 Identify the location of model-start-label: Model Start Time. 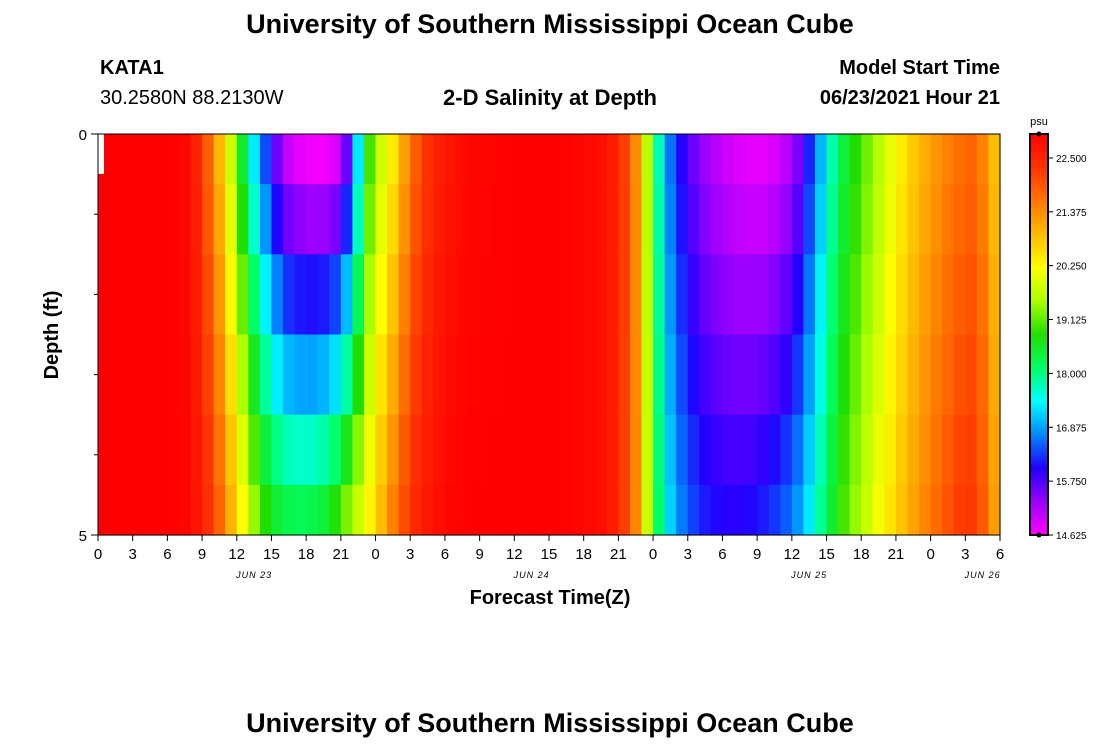
(919, 68).